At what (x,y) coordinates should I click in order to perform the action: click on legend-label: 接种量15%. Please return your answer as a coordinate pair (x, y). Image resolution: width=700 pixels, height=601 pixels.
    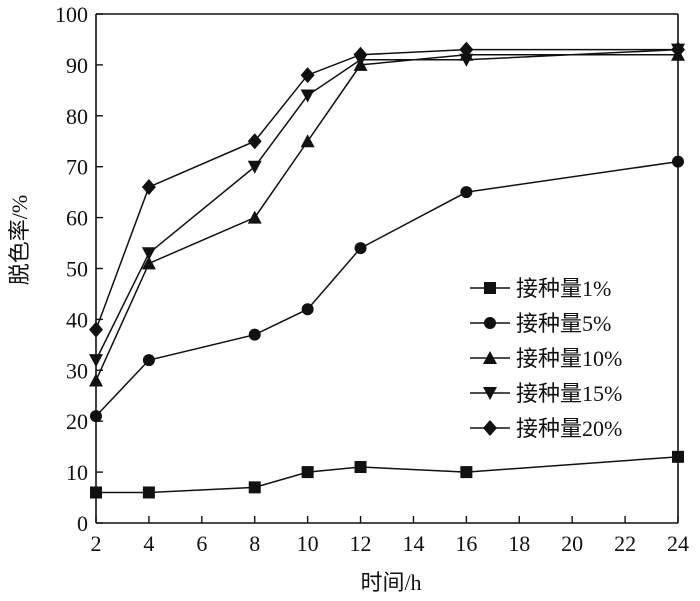
    Looking at the image, I should click on (569, 393).